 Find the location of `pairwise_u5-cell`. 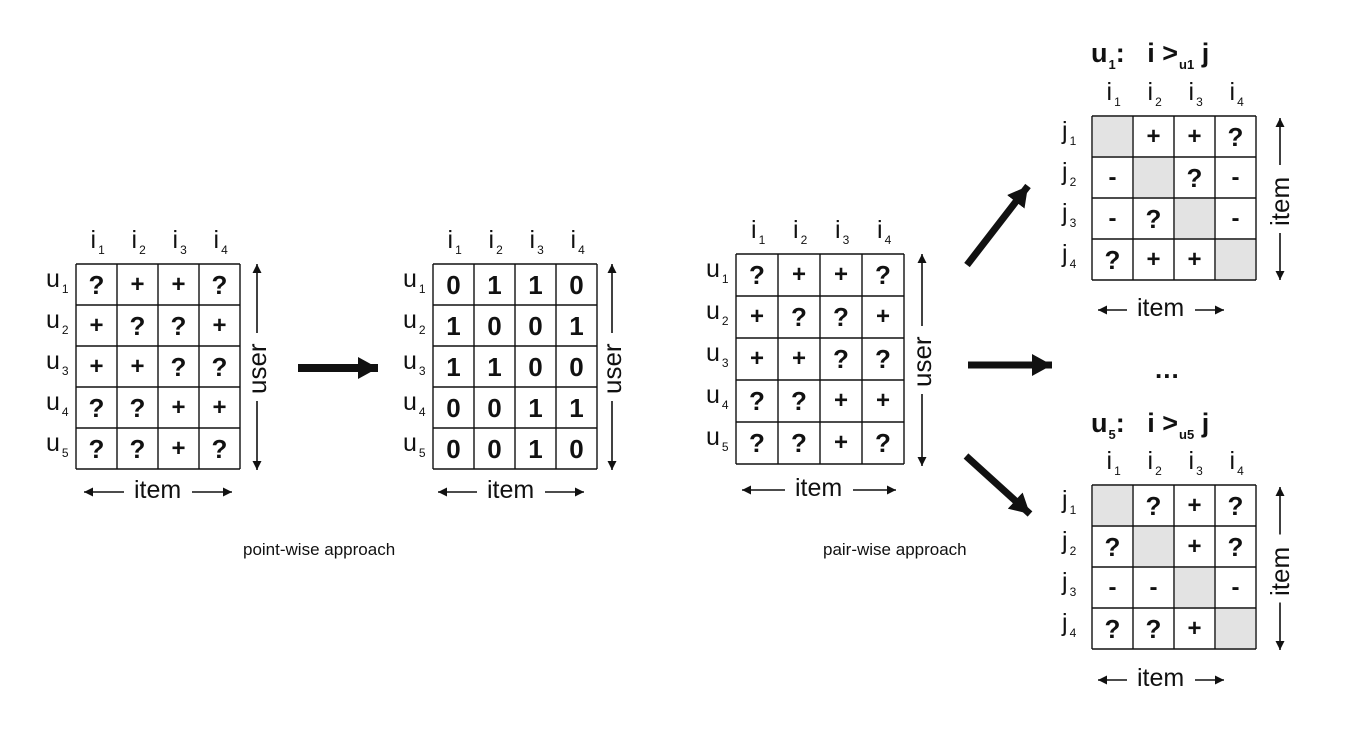

pairwise_u5-cell is located at coordinates (1153, 546).